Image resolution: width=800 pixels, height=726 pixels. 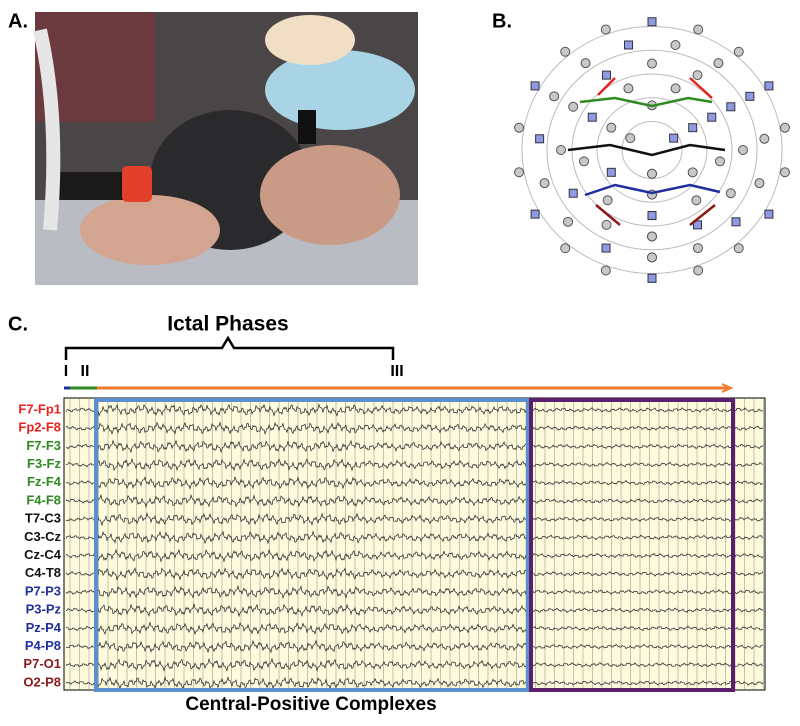 What do you see at coordinates (43, 518) in the screenshot?
I see `channel-label: T7-C3` at bounding box center [43, 518].